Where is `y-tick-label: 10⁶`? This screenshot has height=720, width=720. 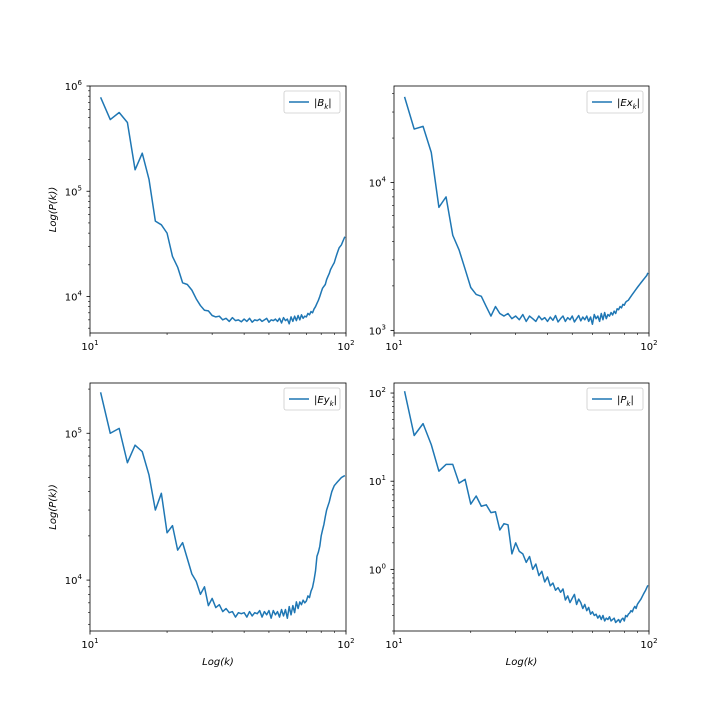
y-tick-label: 10⁶ is located at coordinates (74, 86).